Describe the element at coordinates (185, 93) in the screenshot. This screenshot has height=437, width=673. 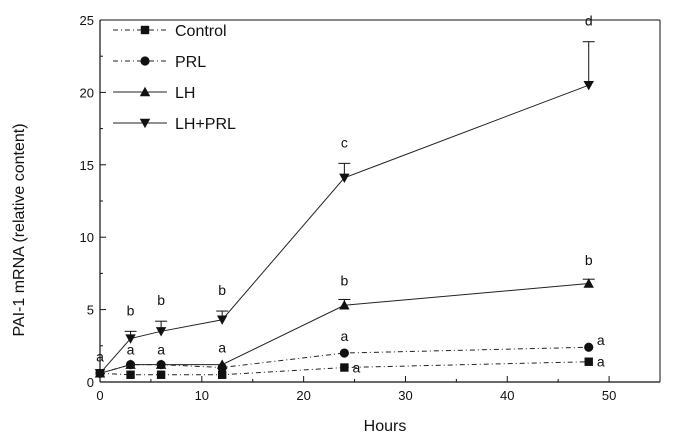
I see `legend-label: LH` at that location.